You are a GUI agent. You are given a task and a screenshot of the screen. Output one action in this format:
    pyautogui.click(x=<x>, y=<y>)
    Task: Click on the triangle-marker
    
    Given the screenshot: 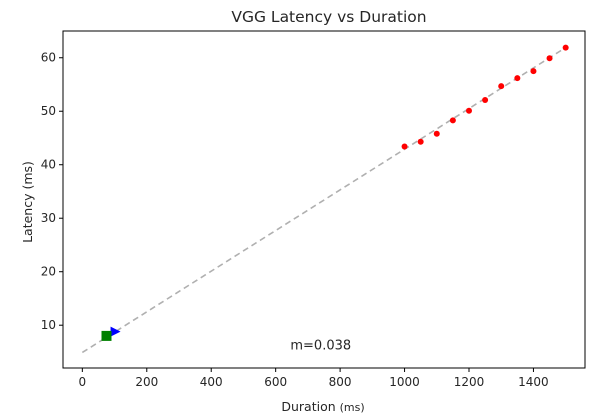 What is the action you would take?
    pyautogui.click(x=115, y=331)
    